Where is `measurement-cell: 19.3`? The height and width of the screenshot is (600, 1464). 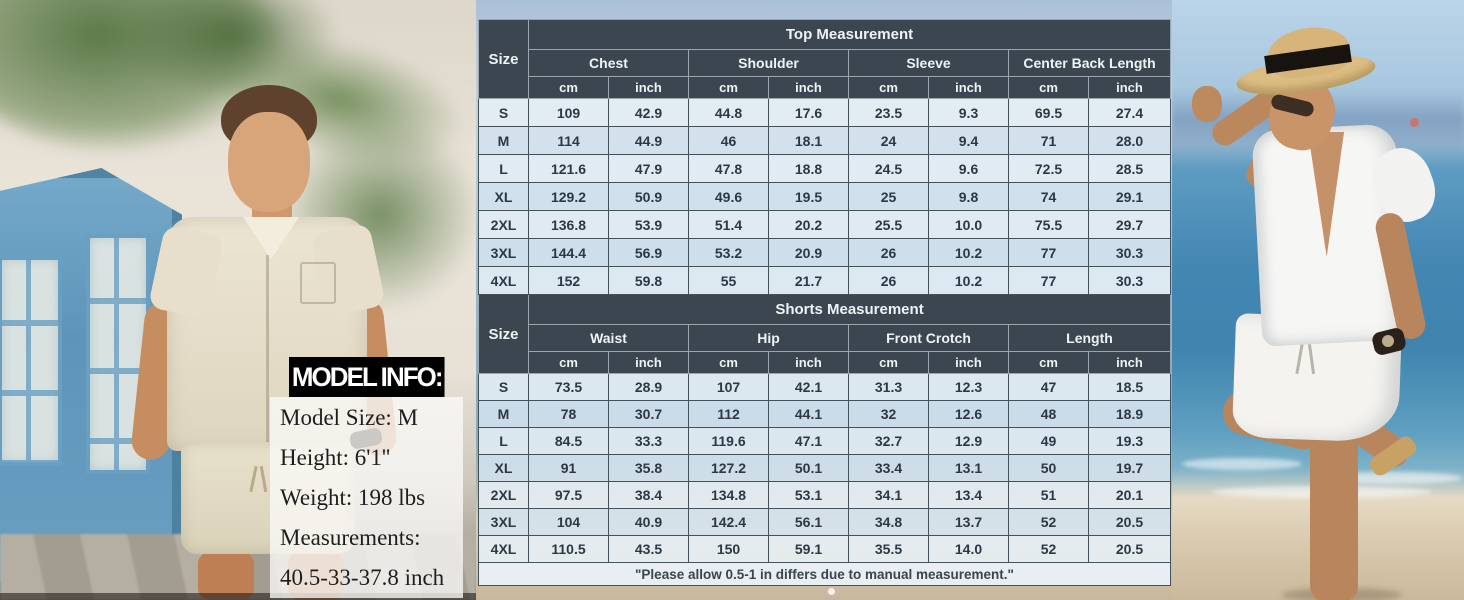
measurement-cell: 19.3 is located at coordinates (1129, 441).